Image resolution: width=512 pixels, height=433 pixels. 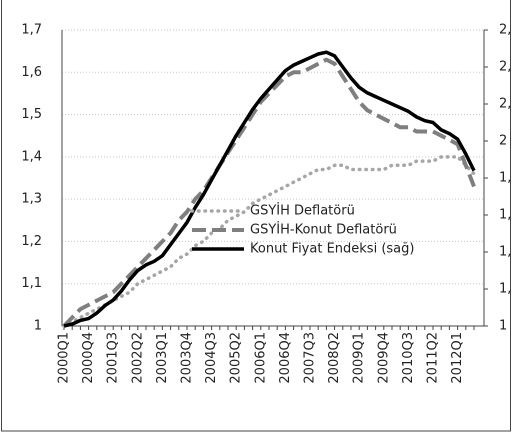 What do you see at coordinates (31, 241) in the screenshot?
I see `y-tick-label: 1,2` at bounding box center [31, 241].